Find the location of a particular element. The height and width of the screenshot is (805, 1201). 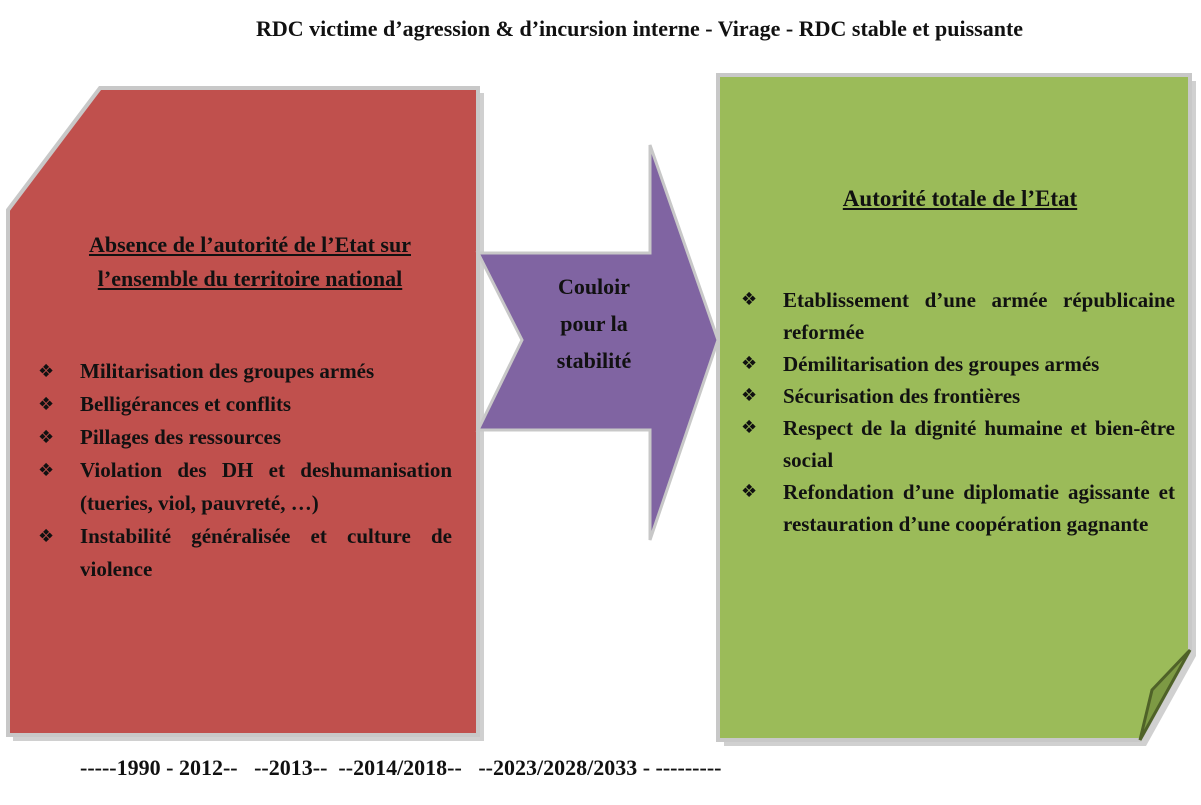

bullet-item: Belligérances et conflits is located at coordinates (245, 404).